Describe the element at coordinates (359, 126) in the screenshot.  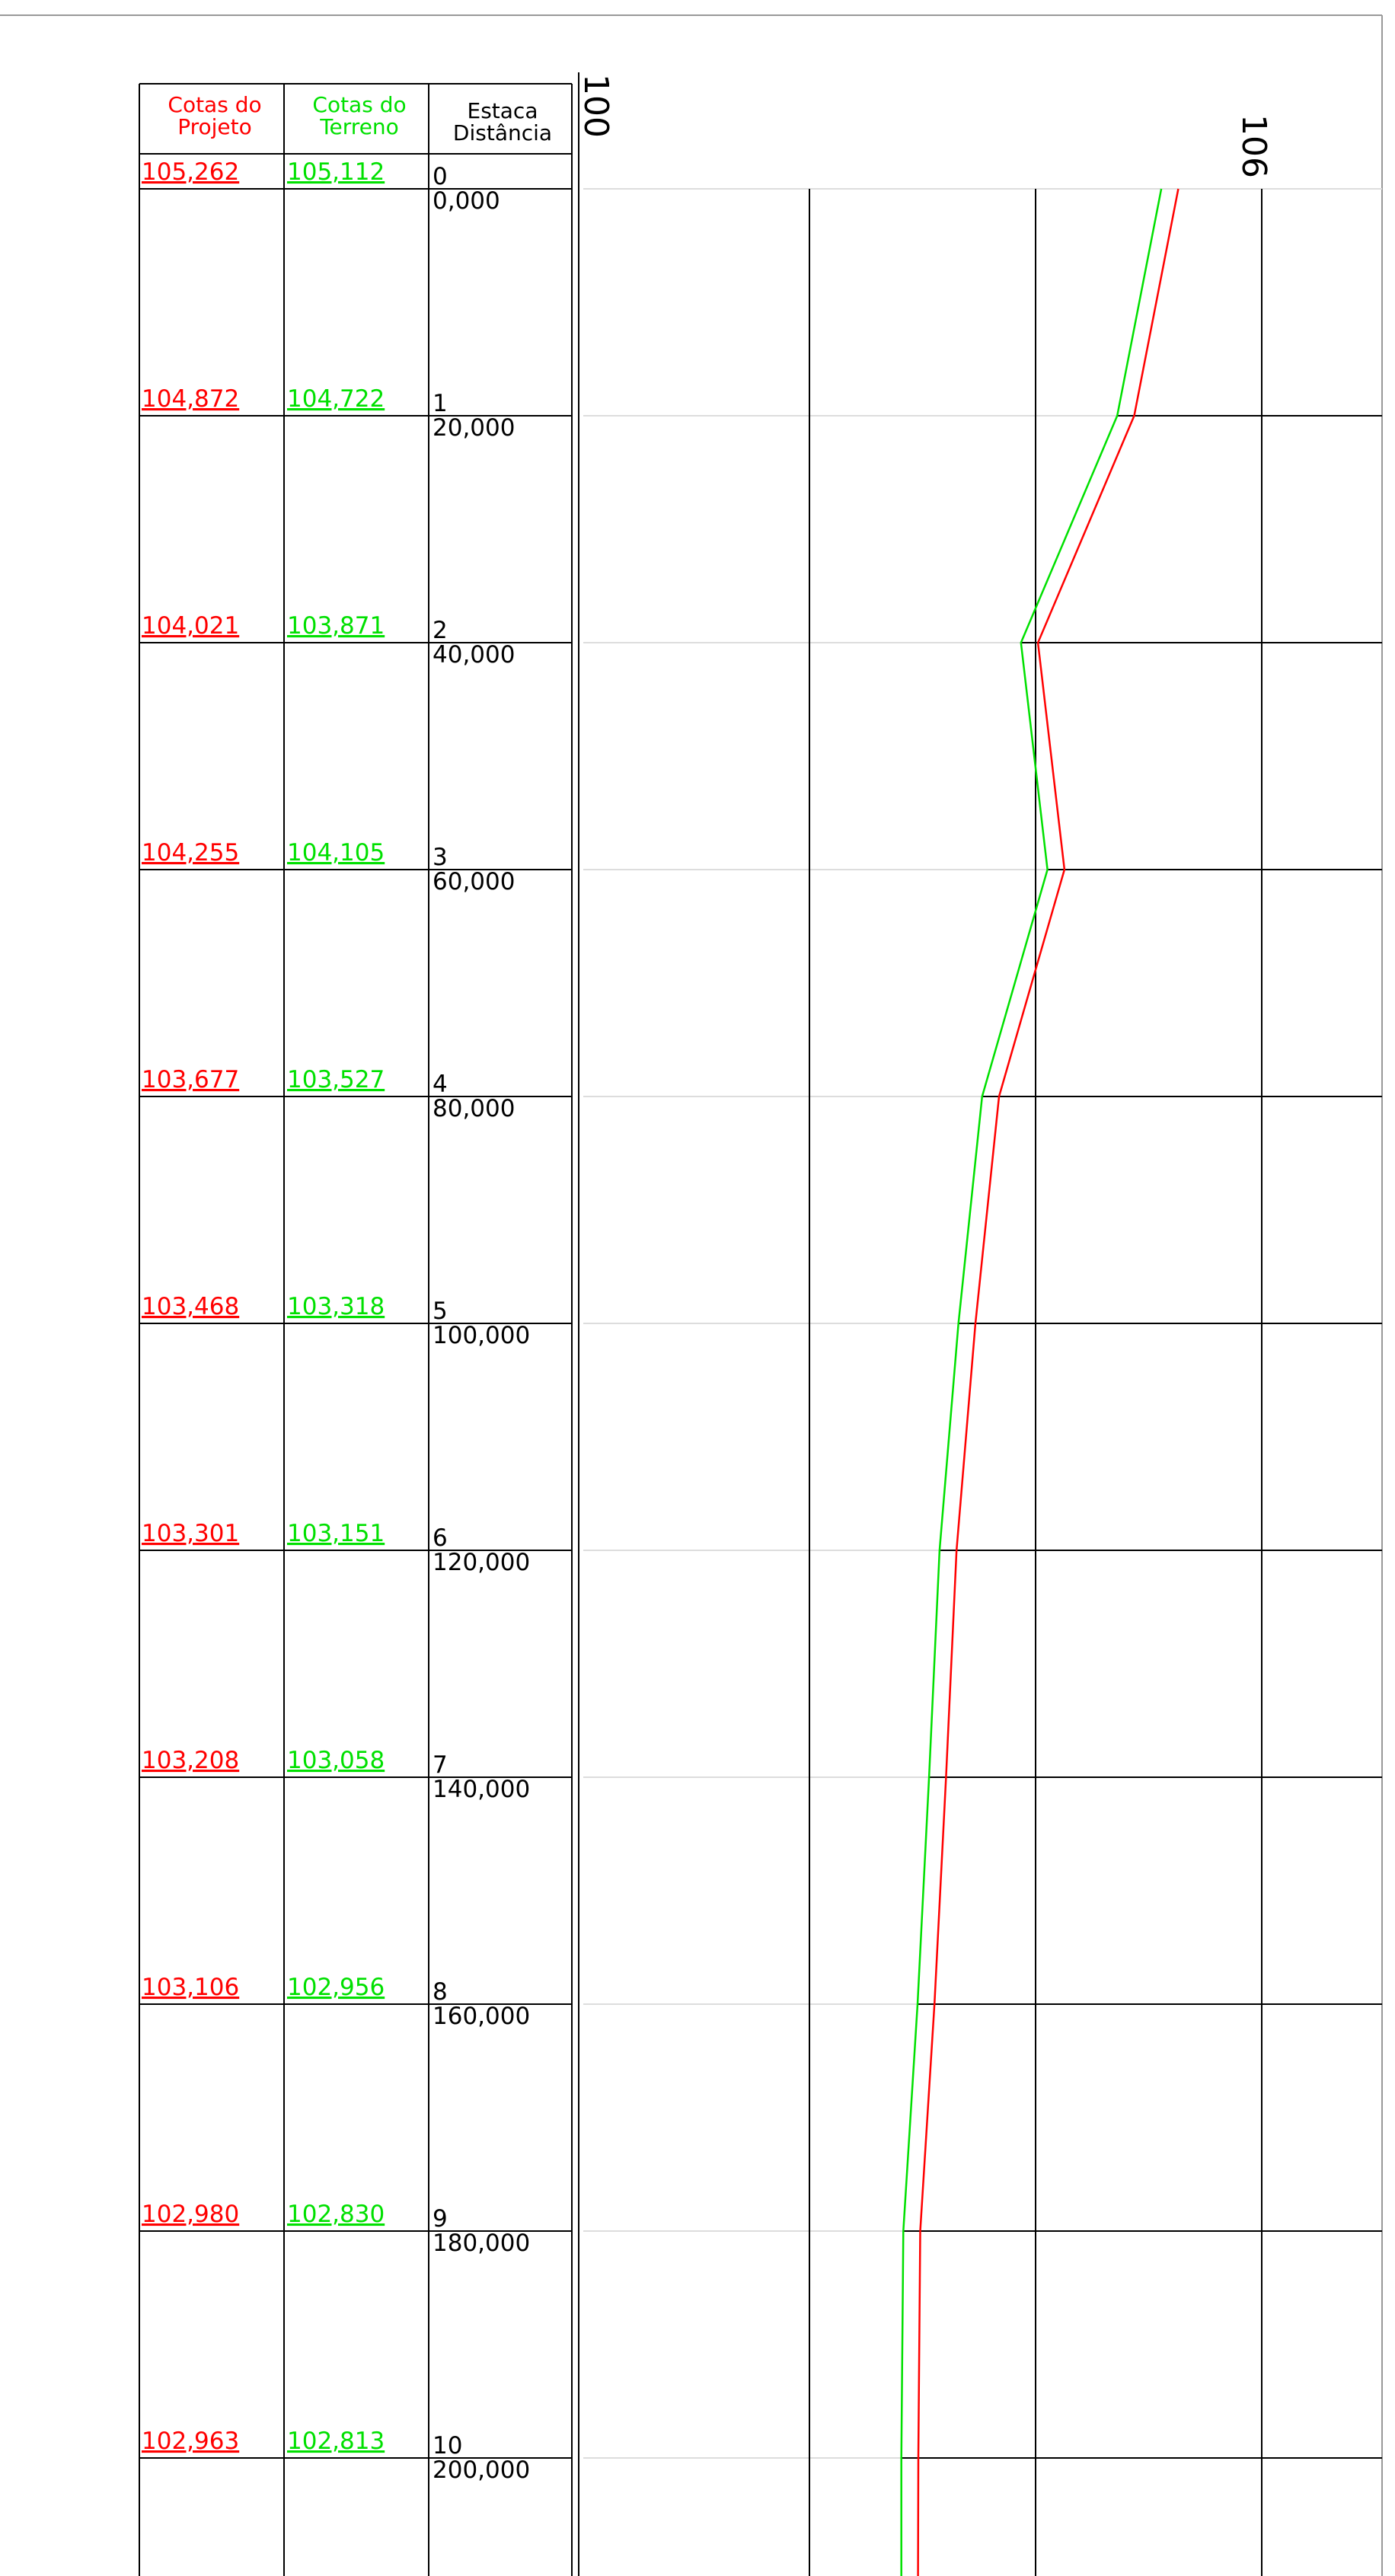
I see `header-terreno-line2: Terreno` at that location.